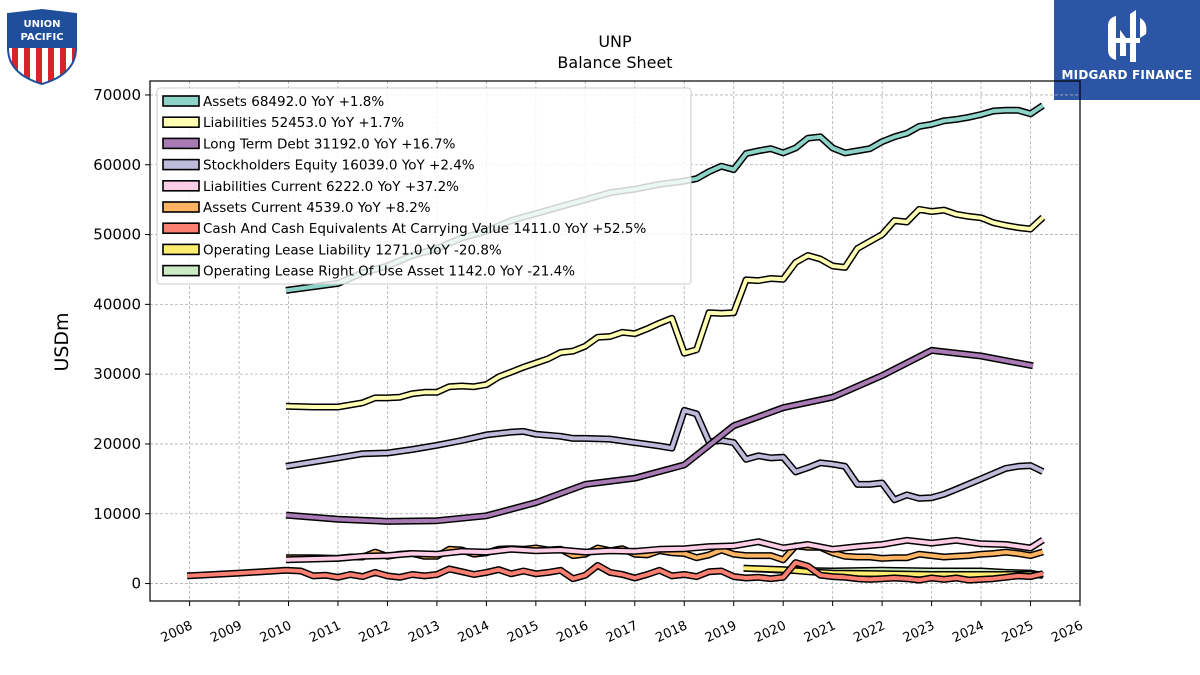  I want to click on x-tick-label: 2014, so click(474, 632).